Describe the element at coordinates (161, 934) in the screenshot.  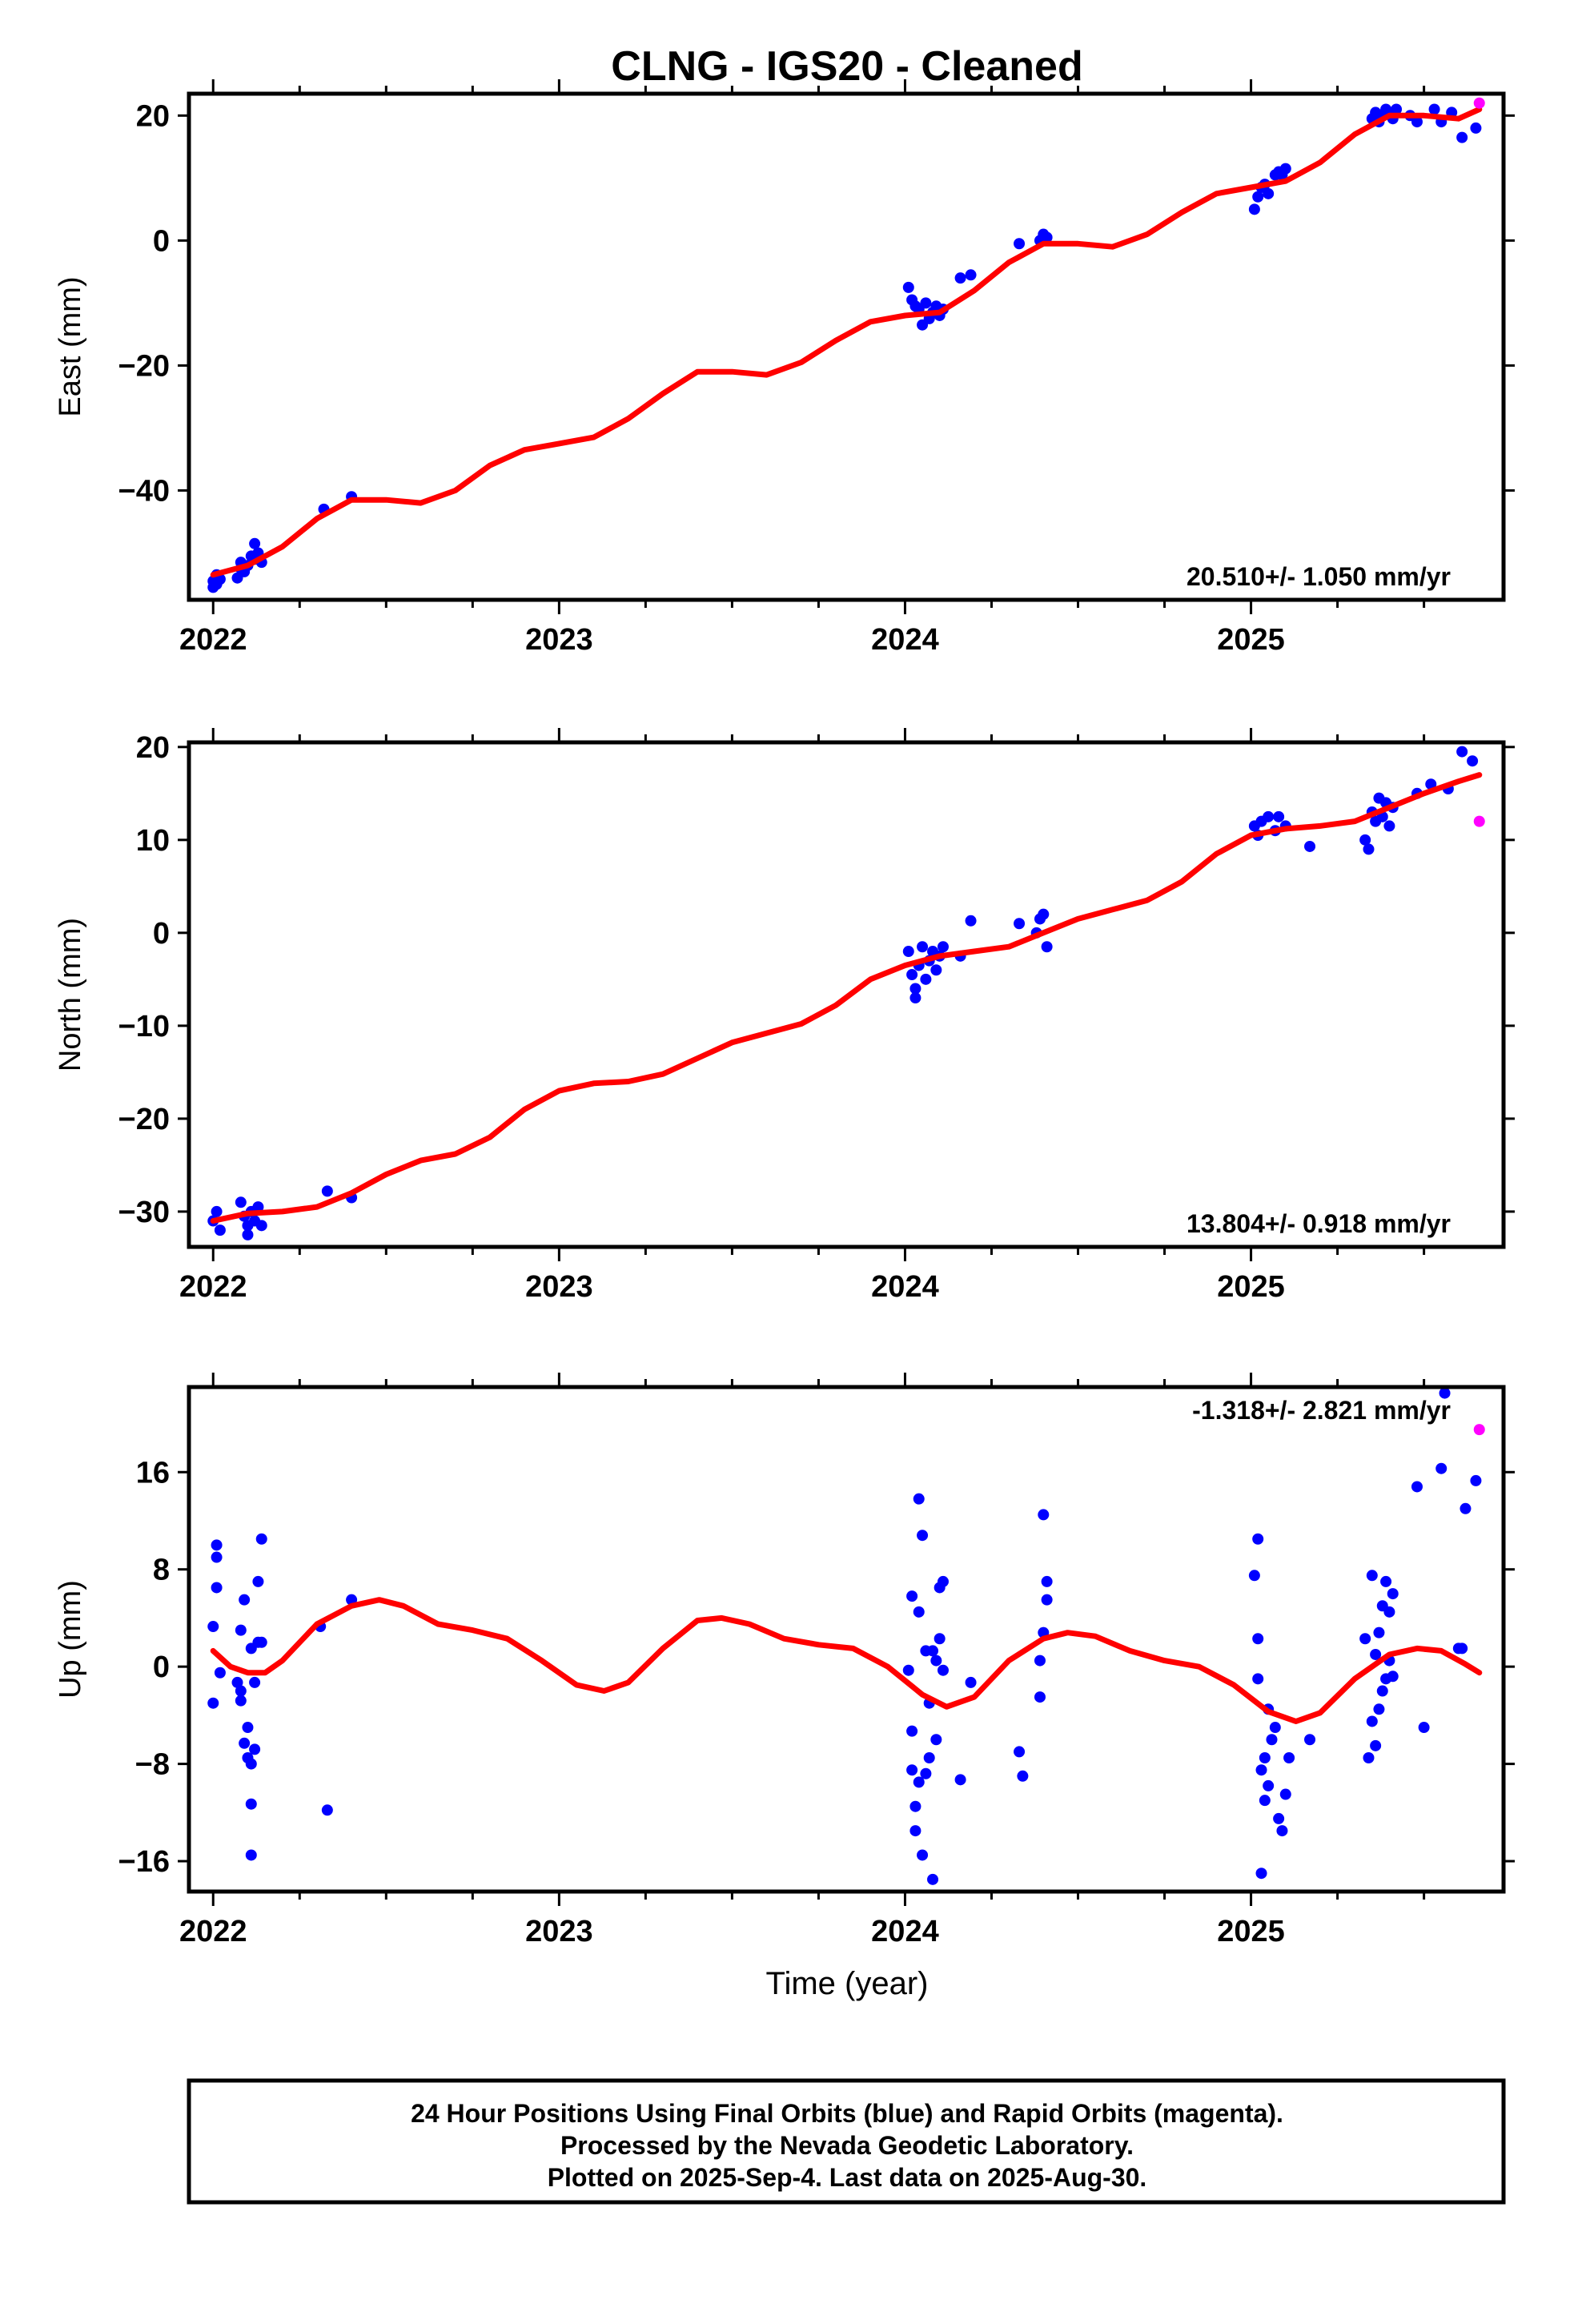
I see `y-tick-label: 0` at that location.